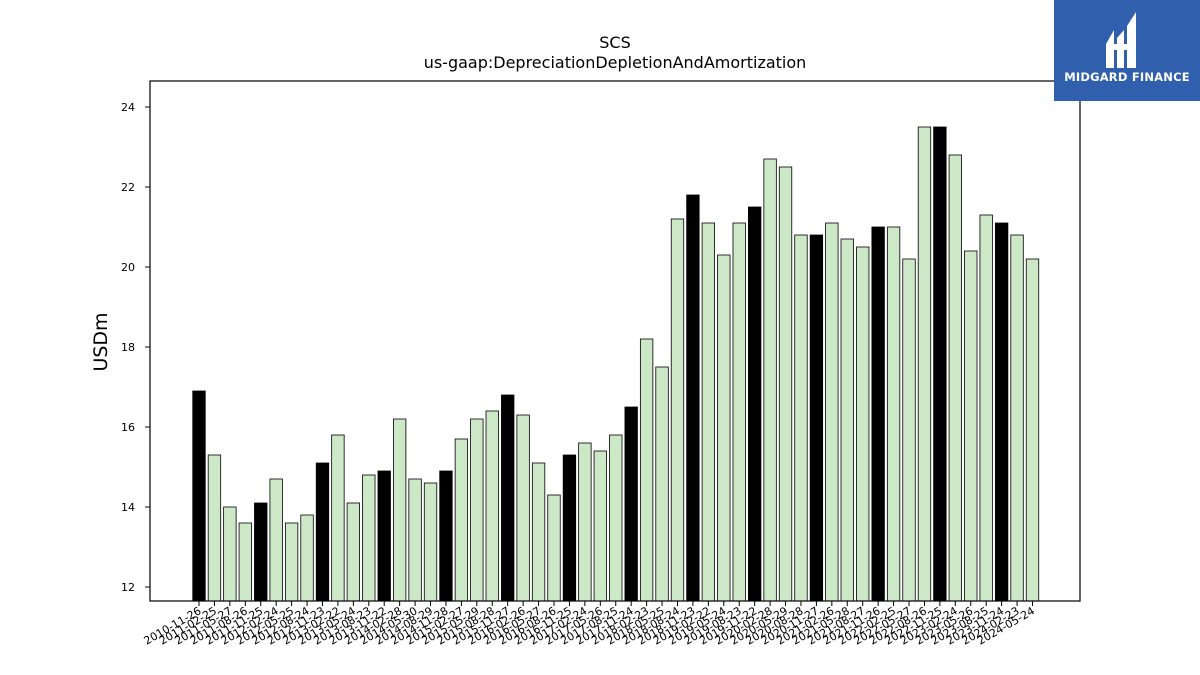 The width and height of the screenshot is (1200, 675). What do you see at coordinates (128, 107) in the screenshot?
I see `y-tick-label: 24` at bounding box center [128, 107].